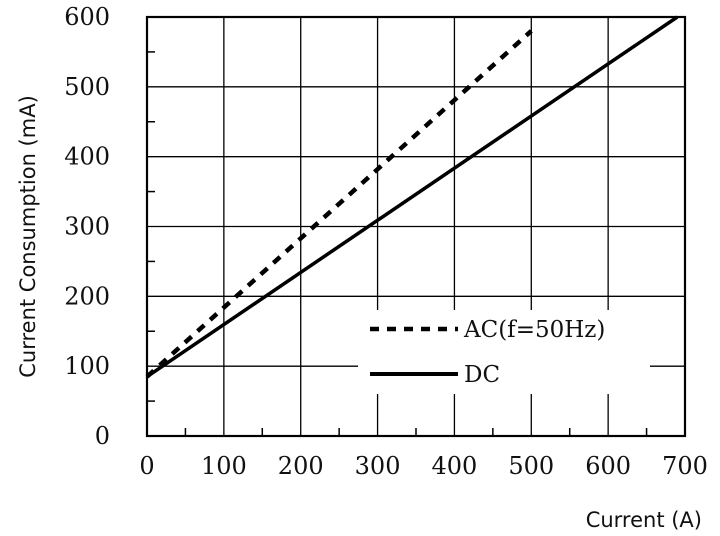  Describe the element at coordinates (455, 466) in the screenshot. I see `x-tick-label: 400` at that location.